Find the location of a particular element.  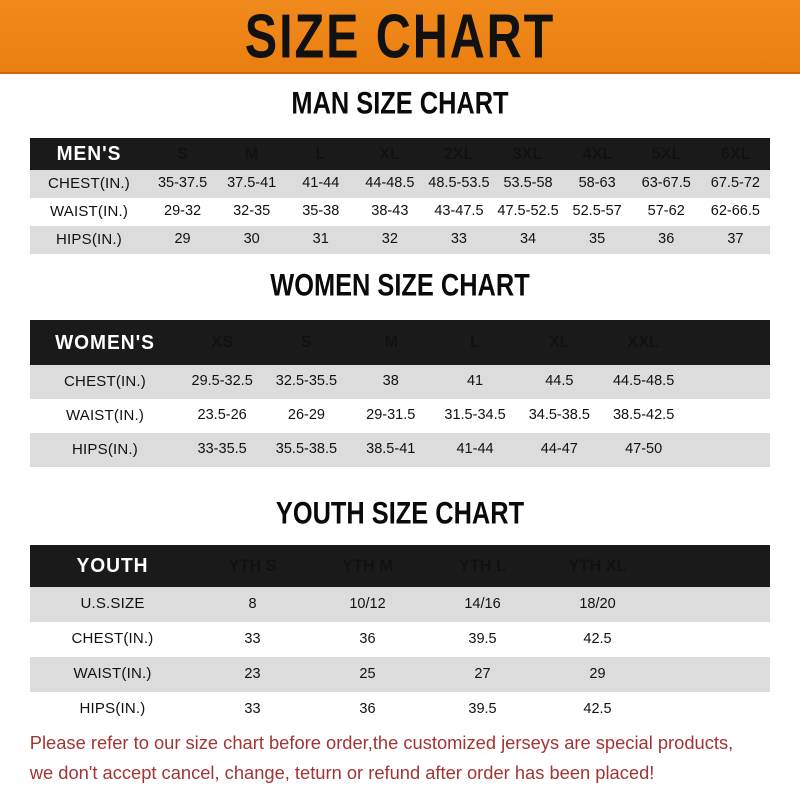

table-cell: 48.5-53.5 is located at coordinates (459, 183).